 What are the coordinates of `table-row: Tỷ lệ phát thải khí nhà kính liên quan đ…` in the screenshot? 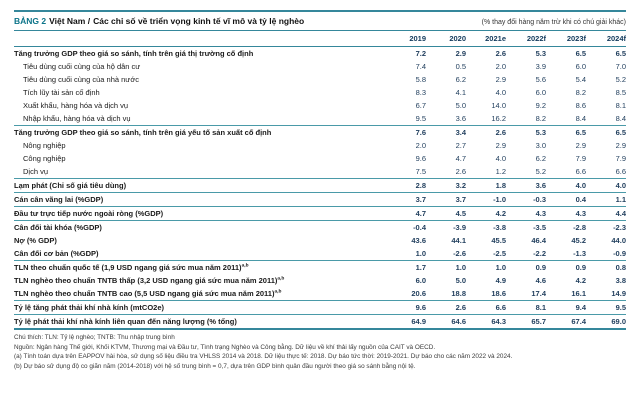 It's located at (320, 321).